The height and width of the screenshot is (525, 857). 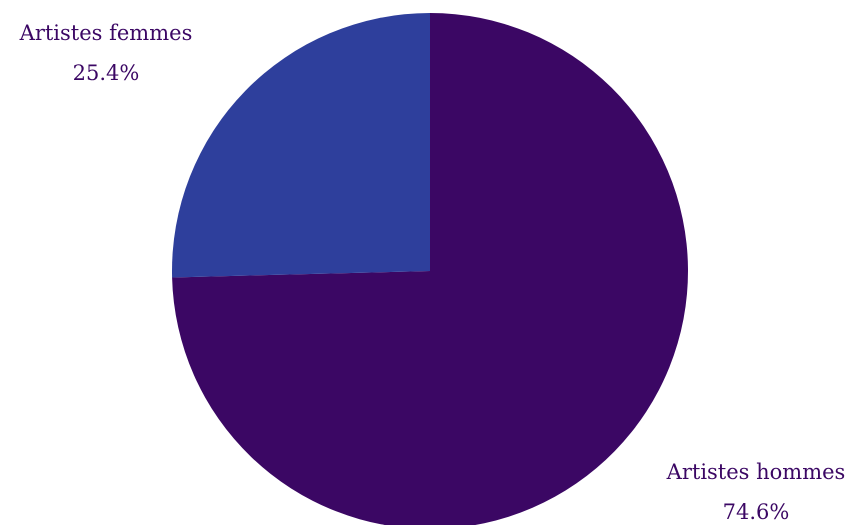 I want to click on slice-value-artistes-femmes: 25.4%, so click(x=106, y=73).